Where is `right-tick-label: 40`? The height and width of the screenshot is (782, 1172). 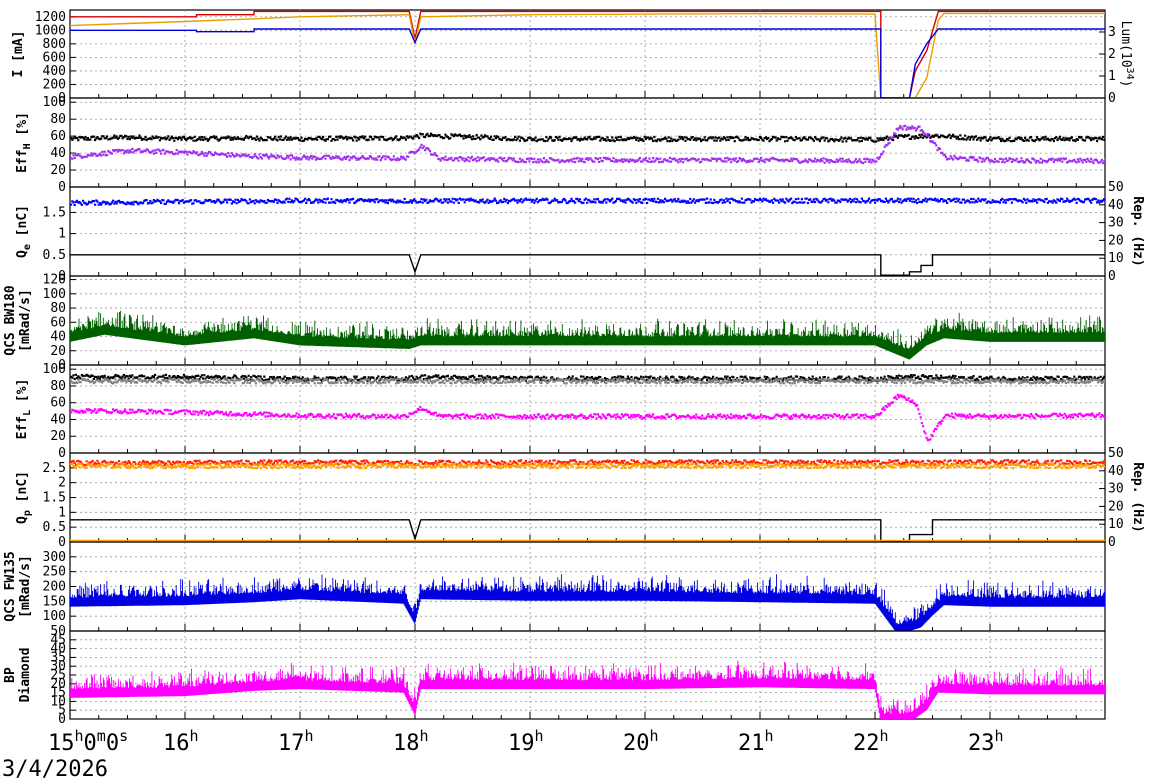 right-tick-label: 40 is located at coordinates (1116, 205).